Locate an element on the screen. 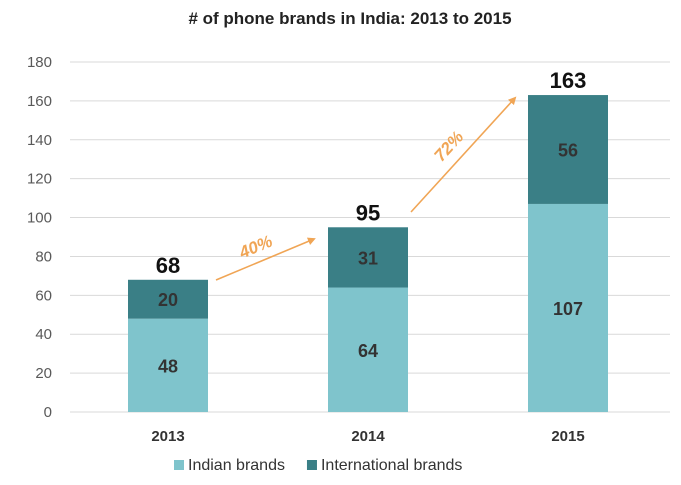 The image size is (681, 485). bar-value-label: 48 is located at coordinates (168, 366).